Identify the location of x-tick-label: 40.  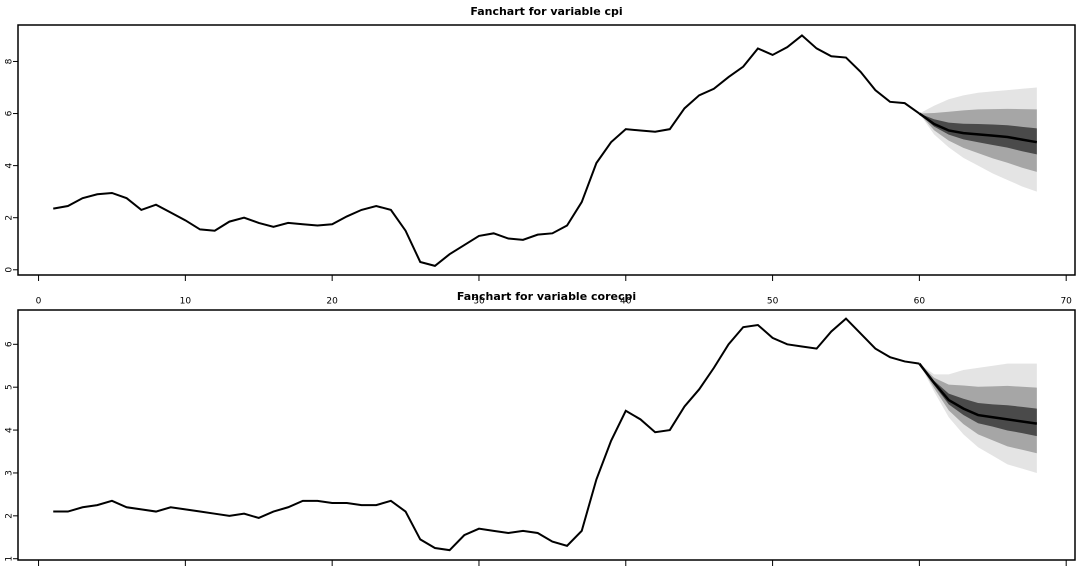
(626, 302).